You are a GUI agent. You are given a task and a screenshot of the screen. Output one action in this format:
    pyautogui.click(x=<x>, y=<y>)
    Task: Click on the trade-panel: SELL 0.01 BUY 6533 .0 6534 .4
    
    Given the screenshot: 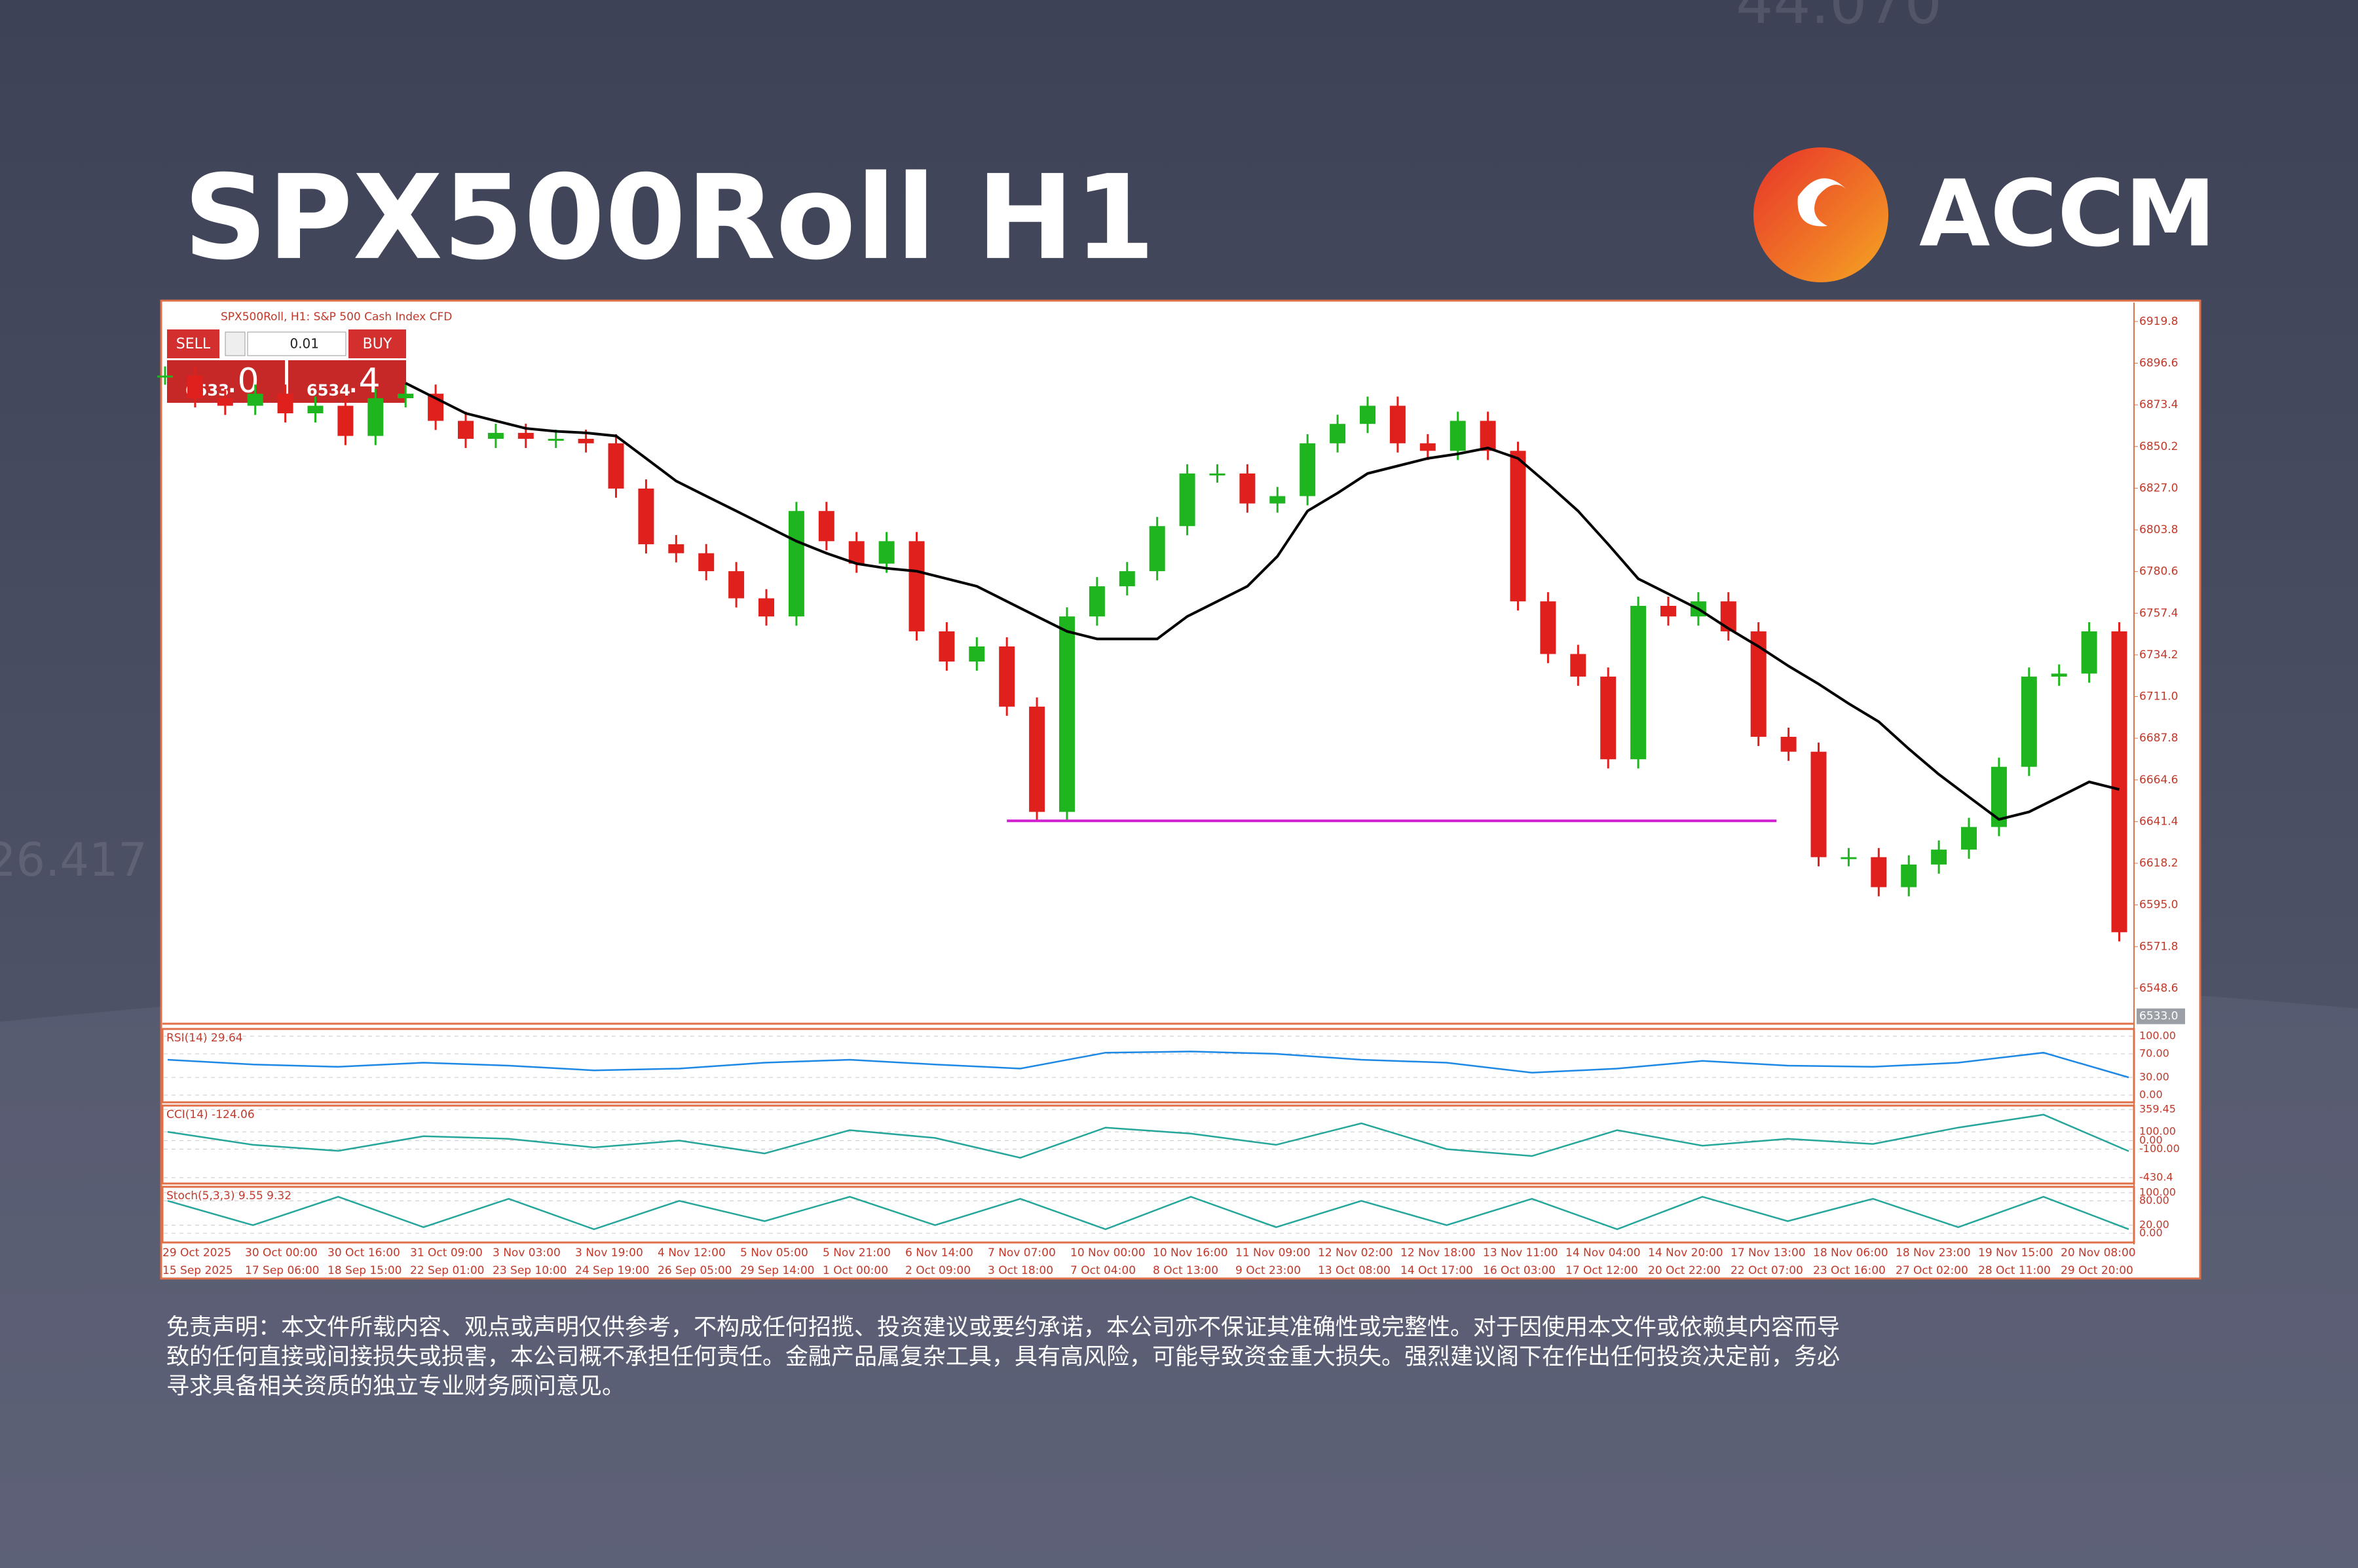 What is the action you would take?
    pyautogui.click(x=286, y=366)
    